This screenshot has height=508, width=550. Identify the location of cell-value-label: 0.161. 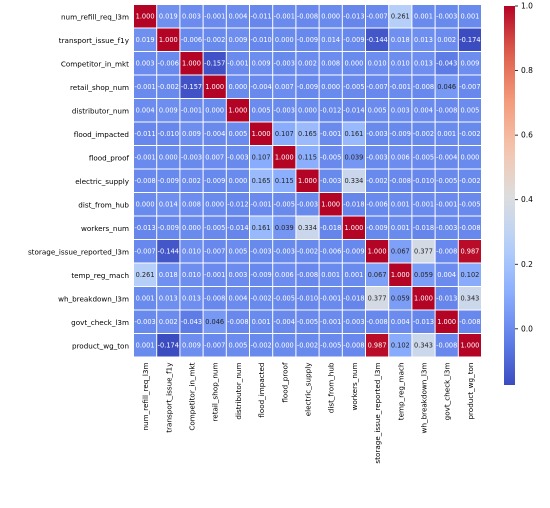
(261, 228).